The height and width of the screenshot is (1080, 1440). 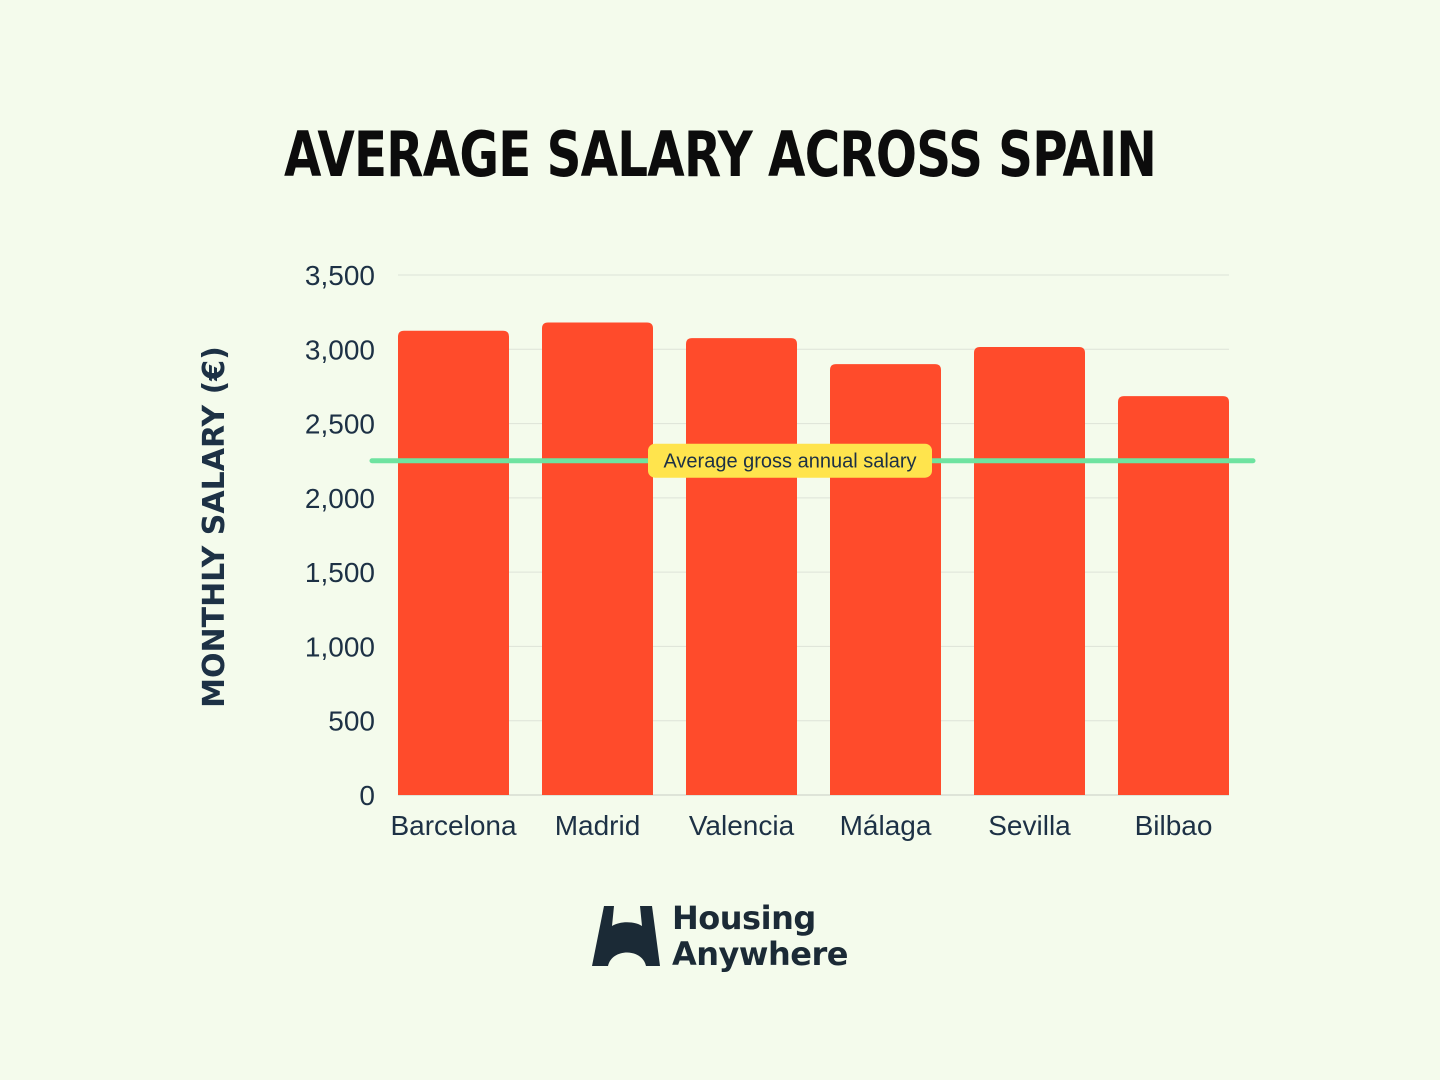 I want to click on x-tick-label: Málaga, so click(x=886, y=825).